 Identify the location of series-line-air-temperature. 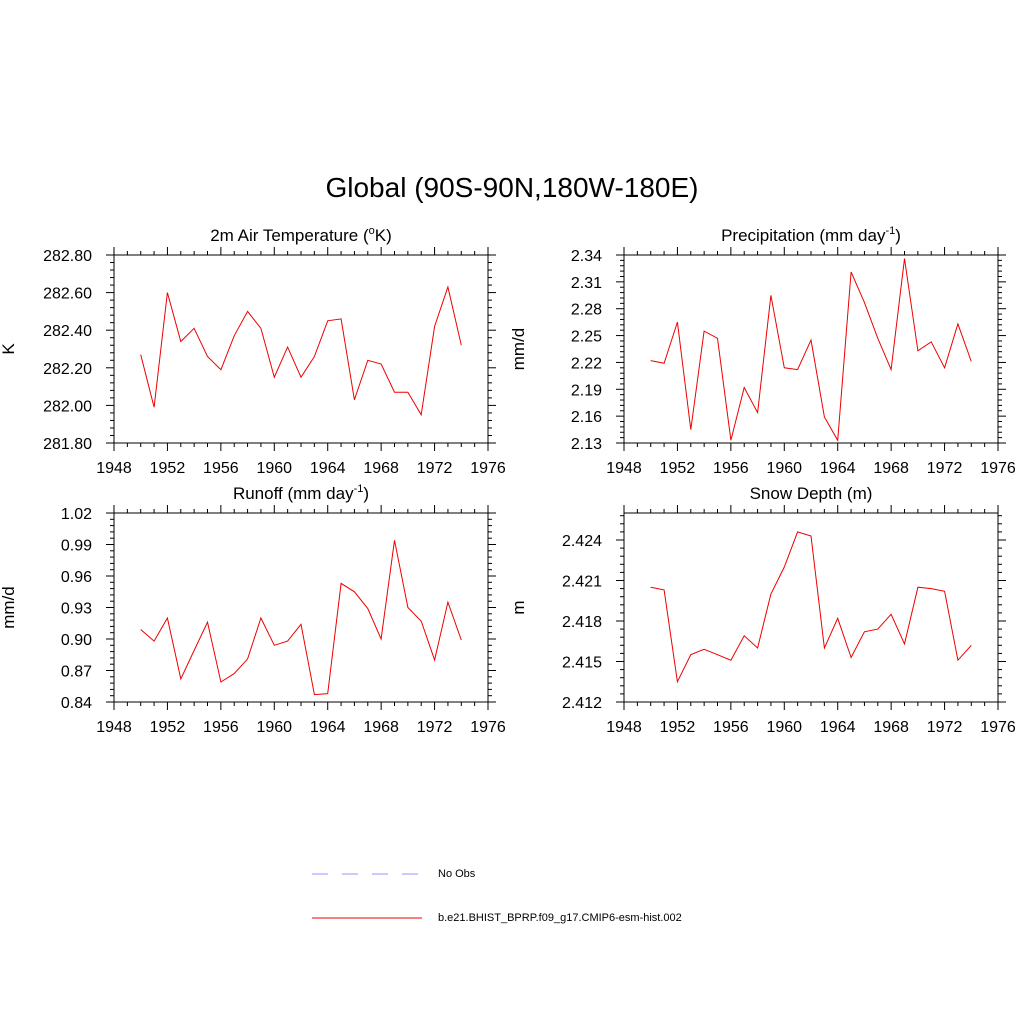
(301, 351).